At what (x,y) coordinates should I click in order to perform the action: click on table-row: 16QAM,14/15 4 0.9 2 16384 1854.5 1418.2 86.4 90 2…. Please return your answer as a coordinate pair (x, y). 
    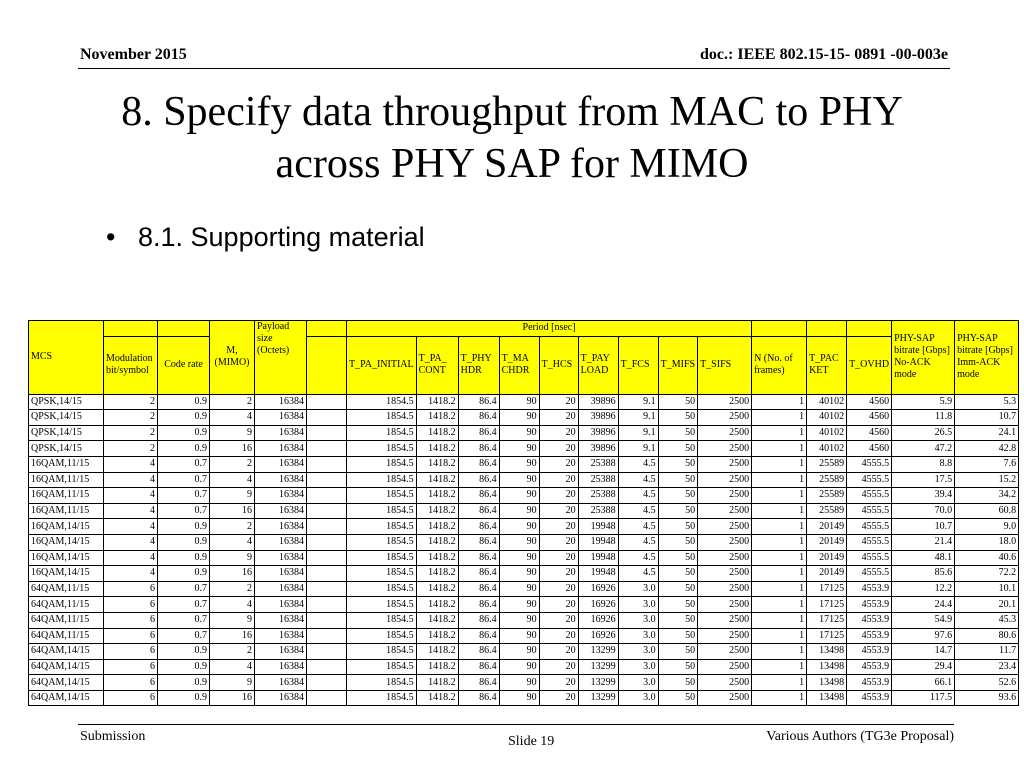
    Looking at the image, I should click on (524, 526).